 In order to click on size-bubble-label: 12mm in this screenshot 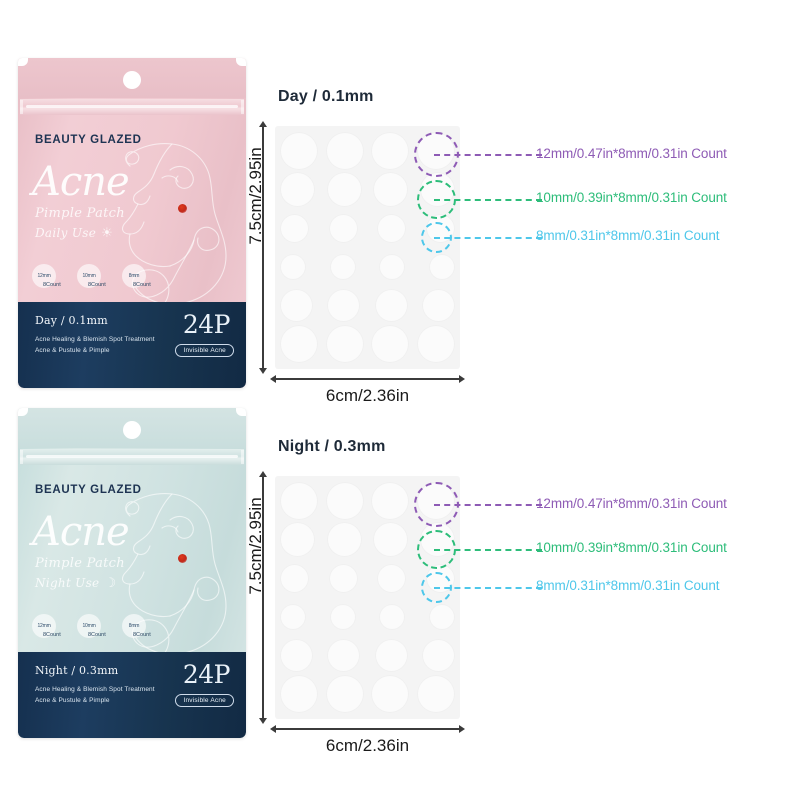, I will do `click(44, 276)`.